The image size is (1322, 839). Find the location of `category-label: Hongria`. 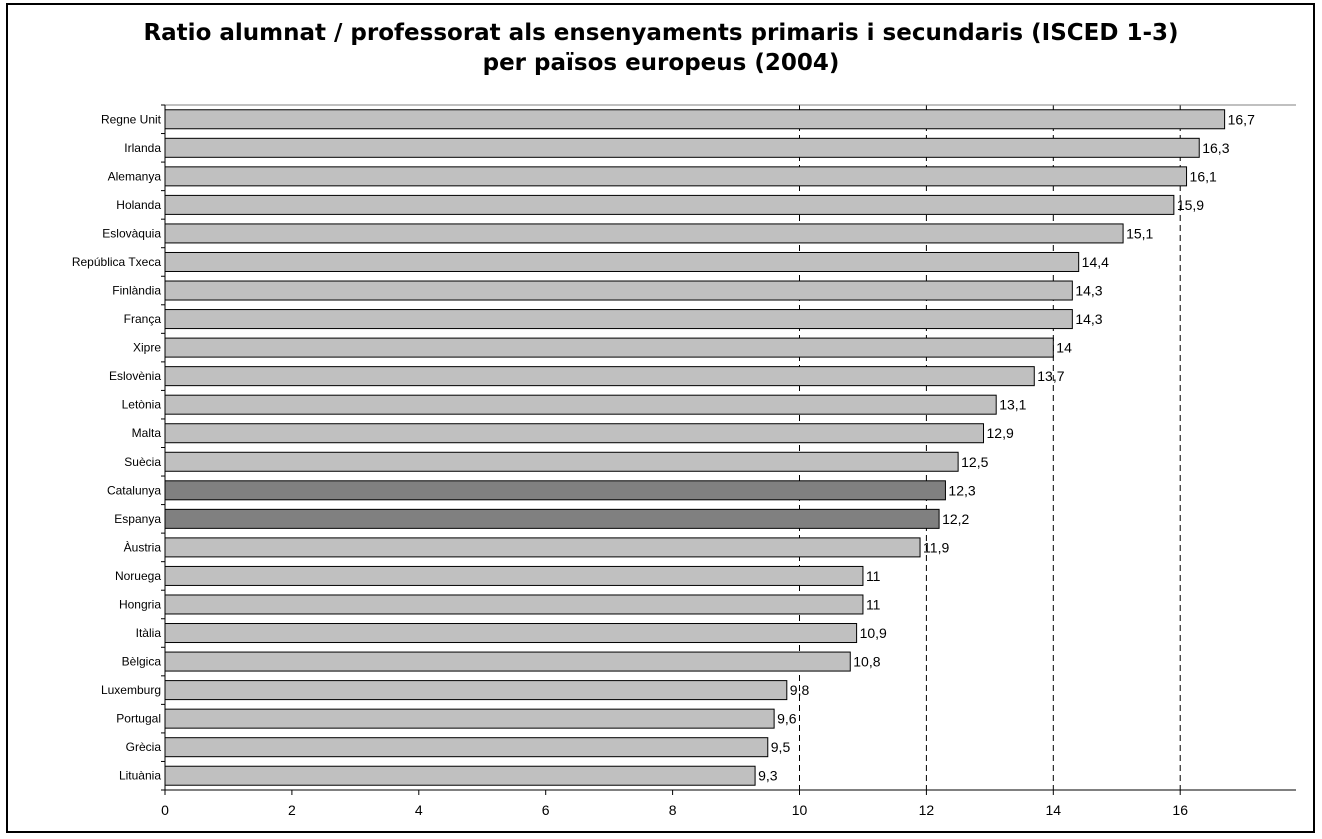

category-label: Hongria is located at coordinates (140, 604).